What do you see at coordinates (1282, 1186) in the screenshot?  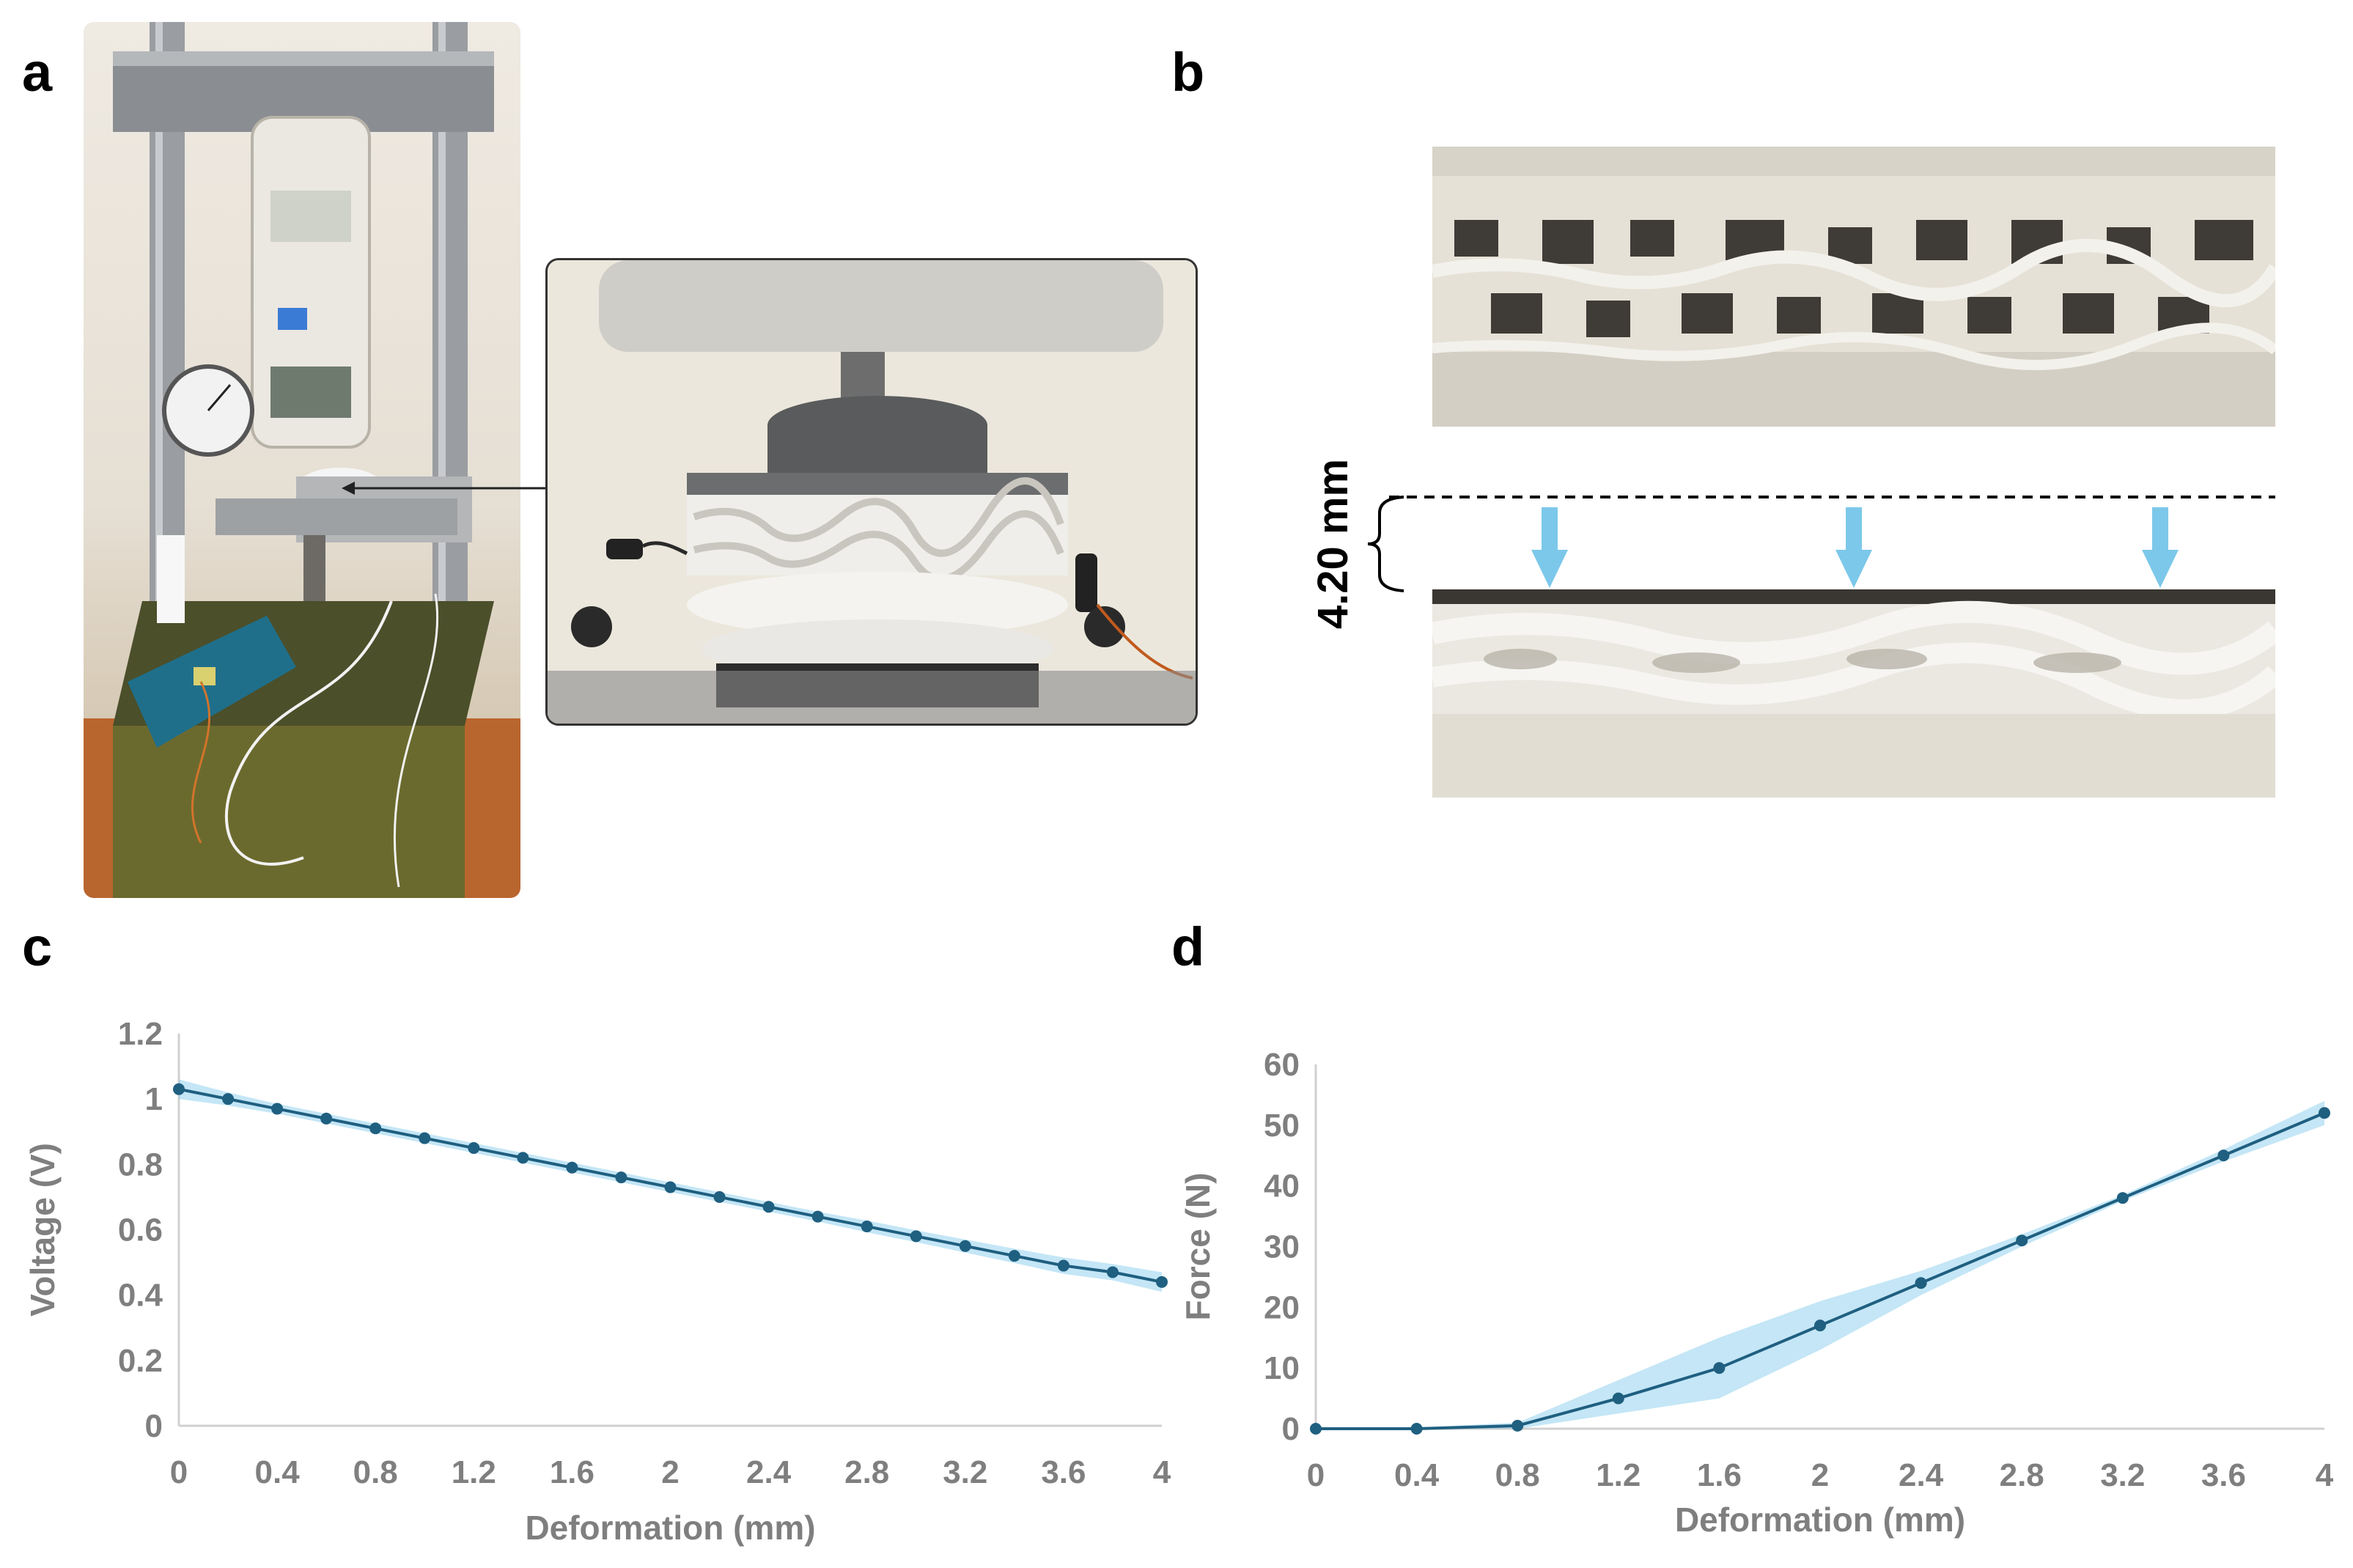 I see `y-tick-label: 40` at bounding box center [1282, 1186].